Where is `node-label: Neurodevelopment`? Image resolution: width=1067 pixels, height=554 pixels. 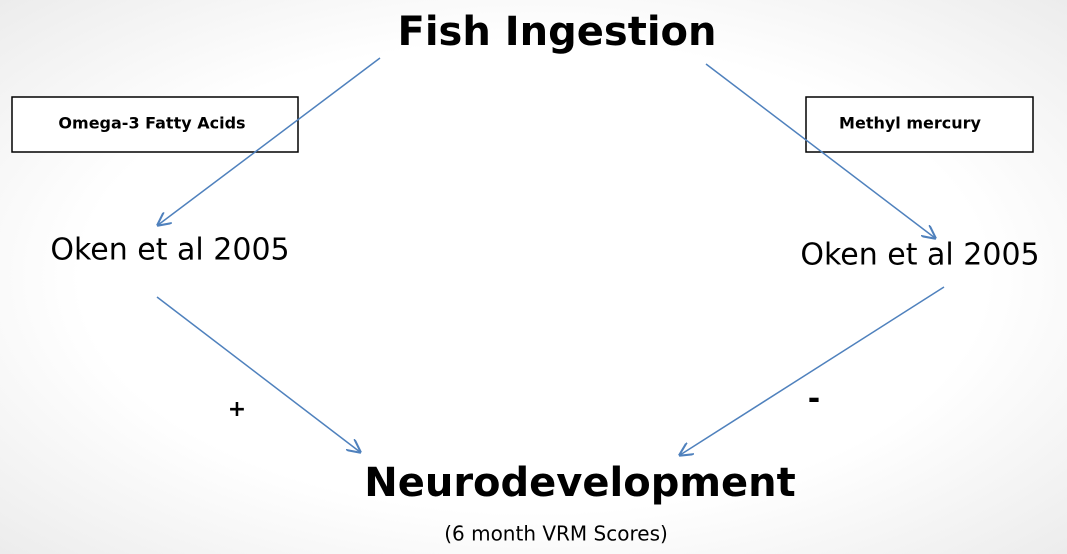
node-label: Neurodevelopment is located at coordinates (579, 483).